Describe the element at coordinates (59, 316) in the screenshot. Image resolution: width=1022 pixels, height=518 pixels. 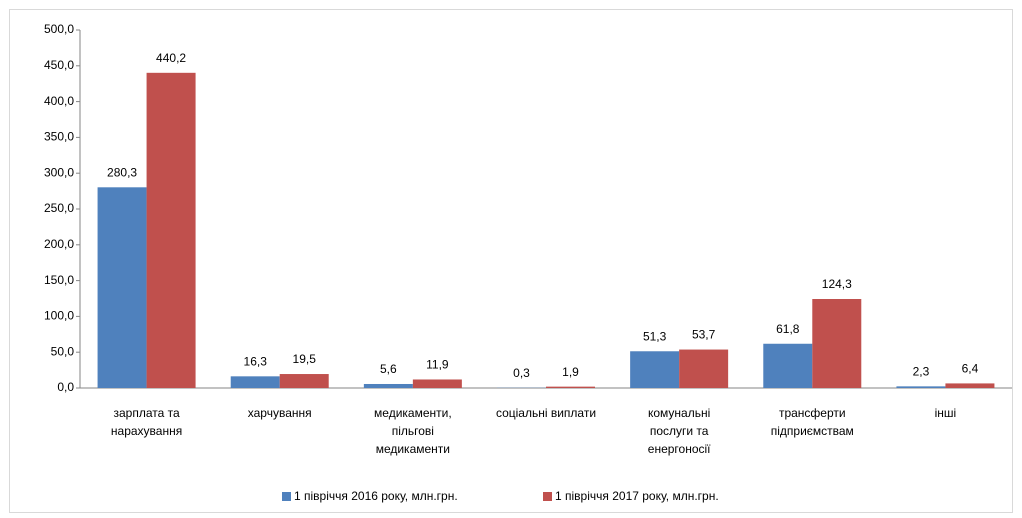
I see `y-tick-label: 100,0` at that location.